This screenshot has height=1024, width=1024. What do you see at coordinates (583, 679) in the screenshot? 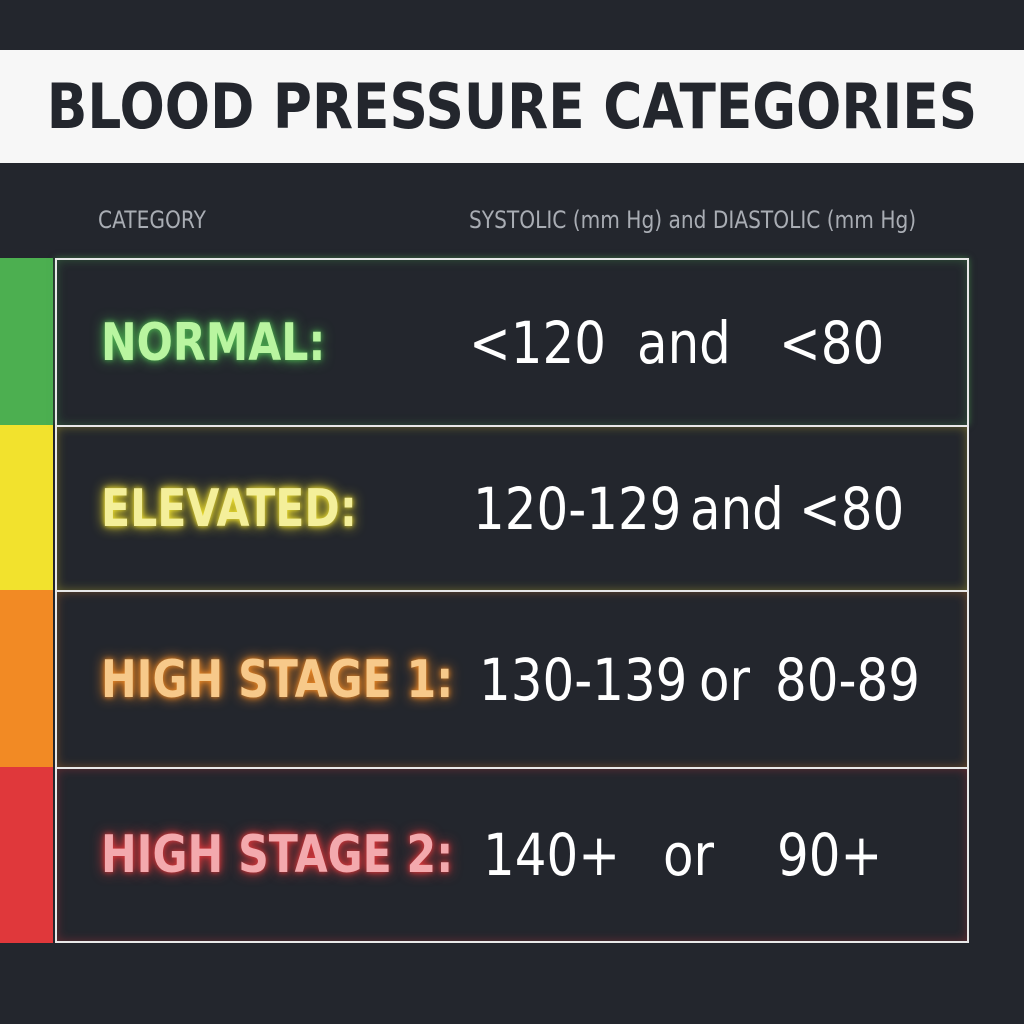
I see `systolic-value: 130-139` at bounding box center [583, 679].